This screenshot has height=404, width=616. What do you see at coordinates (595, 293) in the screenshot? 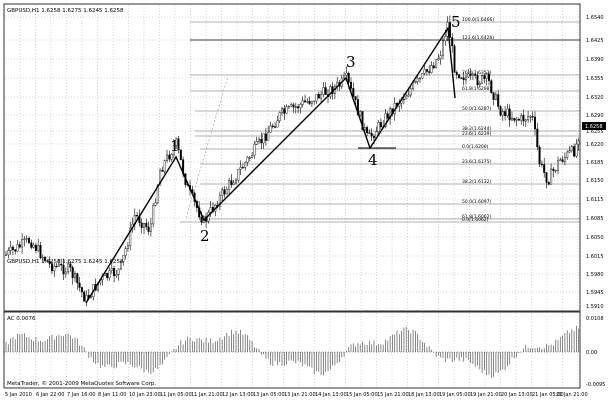
I see `y-tick-label: 1.5945` at bounding box center [595, 293].